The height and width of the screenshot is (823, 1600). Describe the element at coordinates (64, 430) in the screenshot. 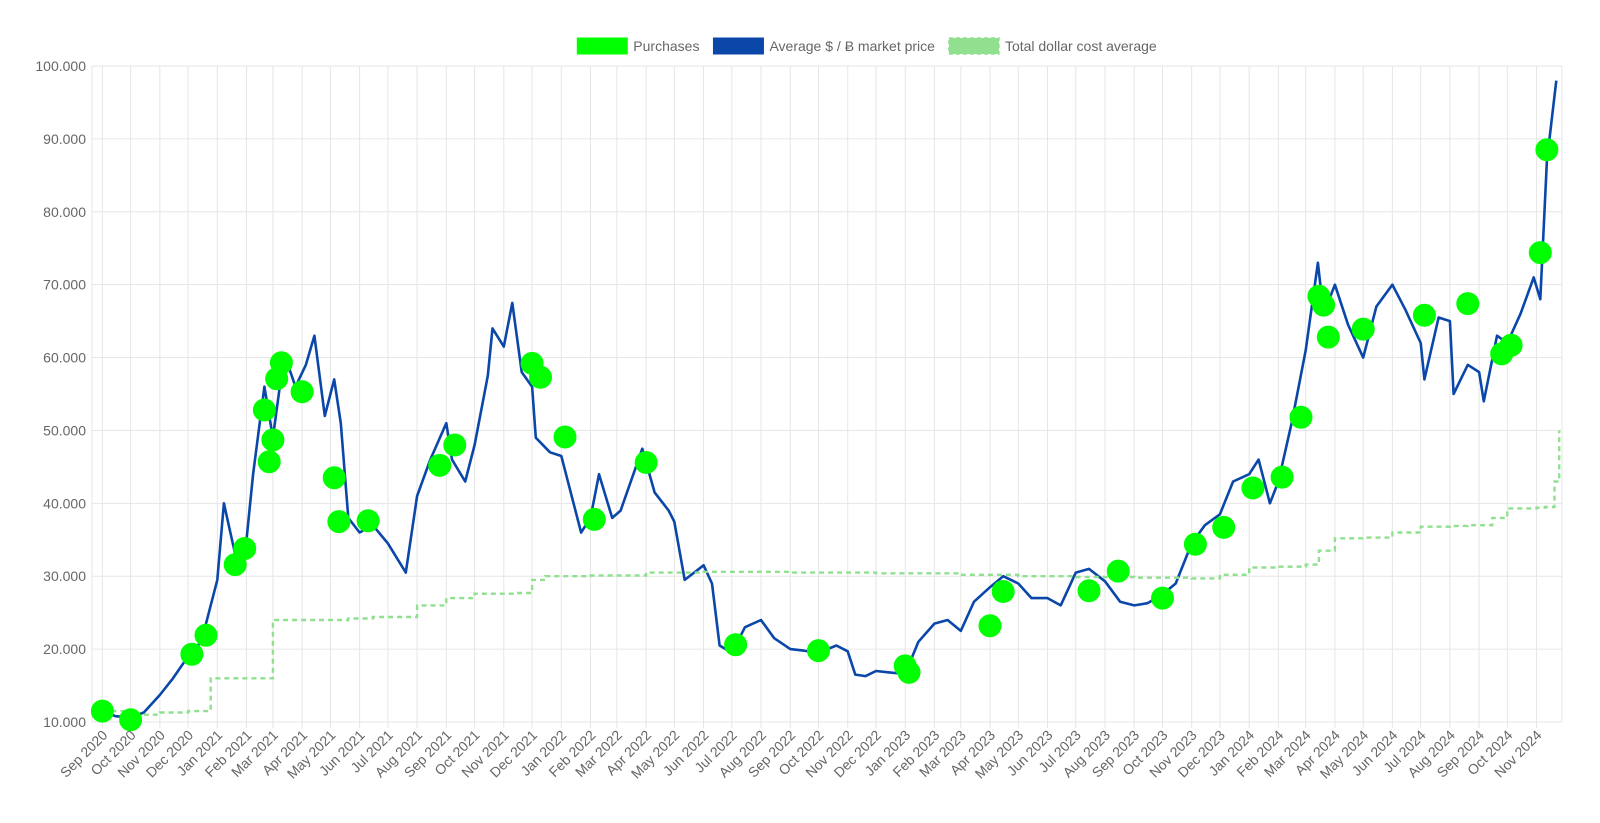

I see `y-tick-label: 50.000` at that location.